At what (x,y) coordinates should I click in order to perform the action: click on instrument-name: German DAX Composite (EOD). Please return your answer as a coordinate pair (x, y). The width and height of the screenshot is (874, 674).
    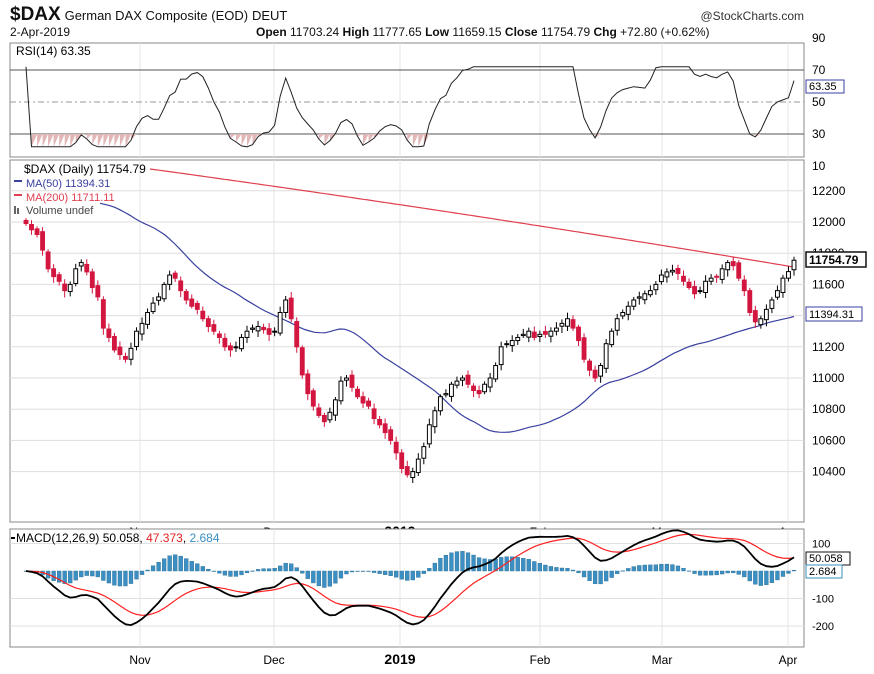
    Looking at the image, I should click on (156, 15).